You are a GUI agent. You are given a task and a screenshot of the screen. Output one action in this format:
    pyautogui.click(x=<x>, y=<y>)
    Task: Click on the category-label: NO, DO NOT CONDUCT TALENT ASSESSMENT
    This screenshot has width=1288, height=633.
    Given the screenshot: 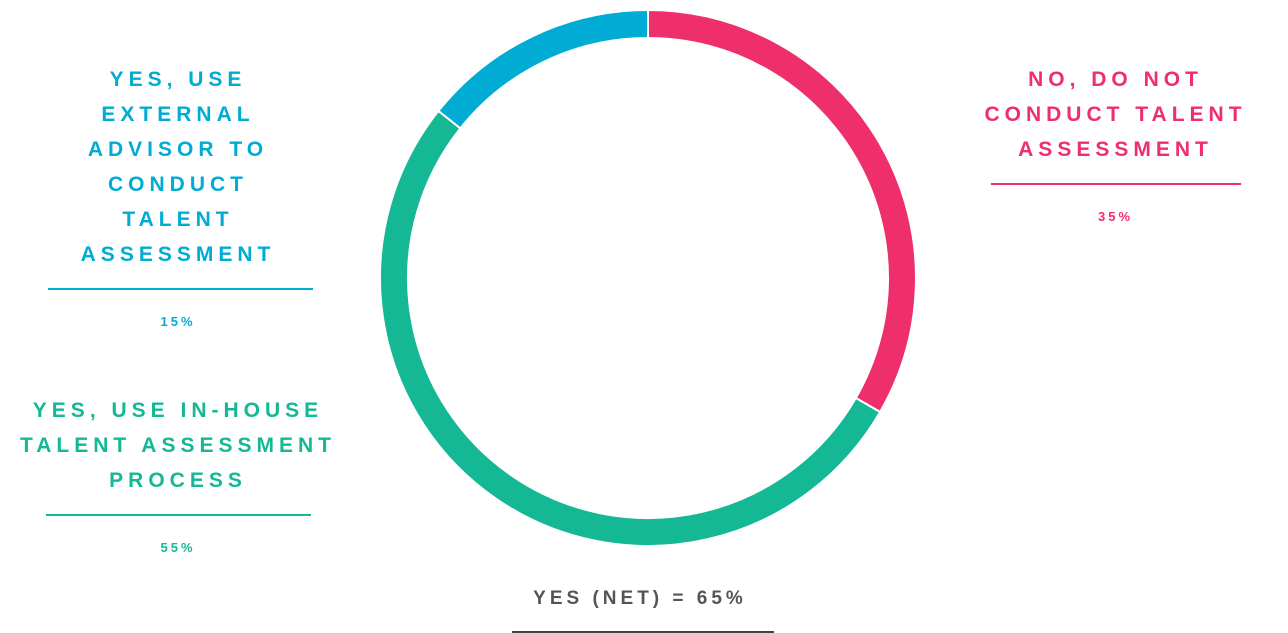 What is the action you would take?
    pyautogui.click(x=1115, y=114)
    